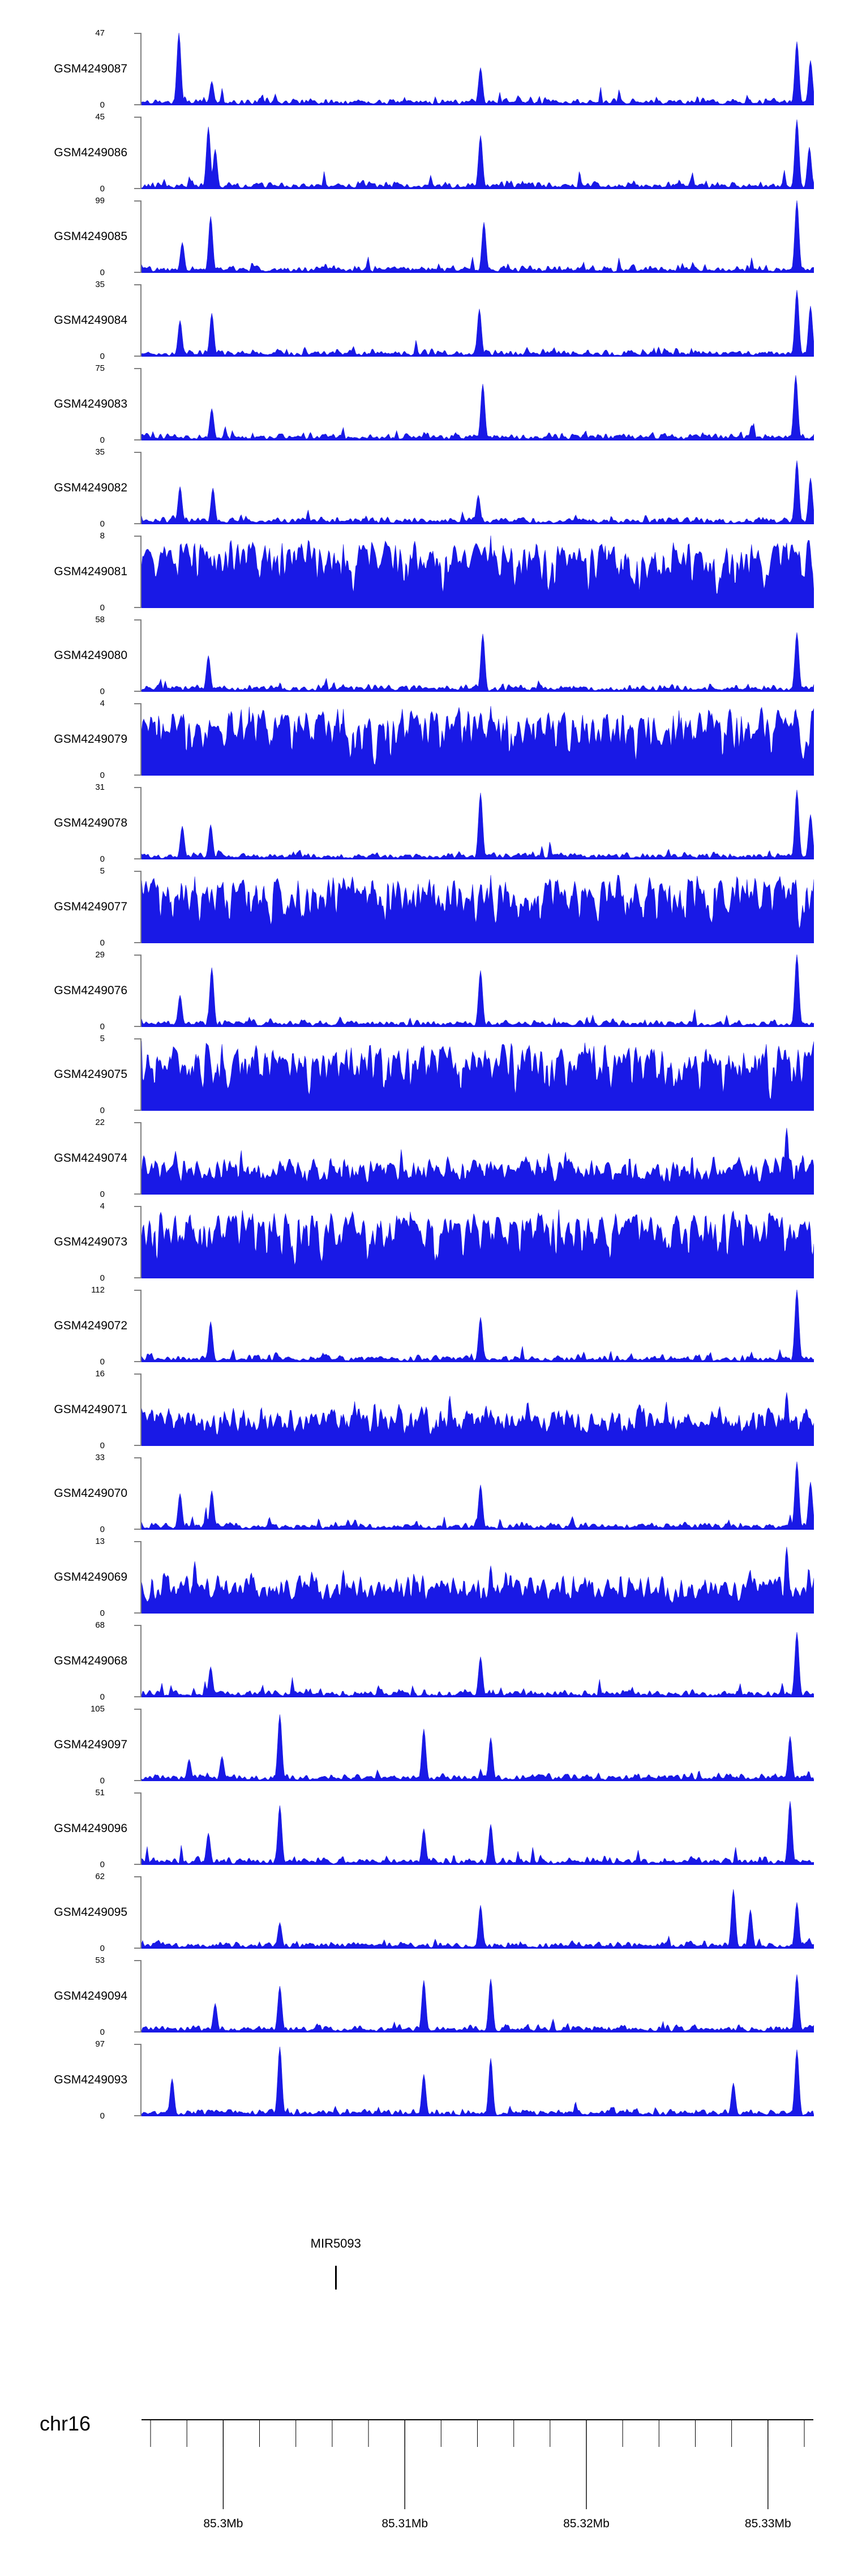 Image resolution: width=849 pixels, height=2576 pixels. What do you see at coordinates (454, 1996) in the screenshot?
I see `track-plot: 53 0` at bounding box center [454, 1996].